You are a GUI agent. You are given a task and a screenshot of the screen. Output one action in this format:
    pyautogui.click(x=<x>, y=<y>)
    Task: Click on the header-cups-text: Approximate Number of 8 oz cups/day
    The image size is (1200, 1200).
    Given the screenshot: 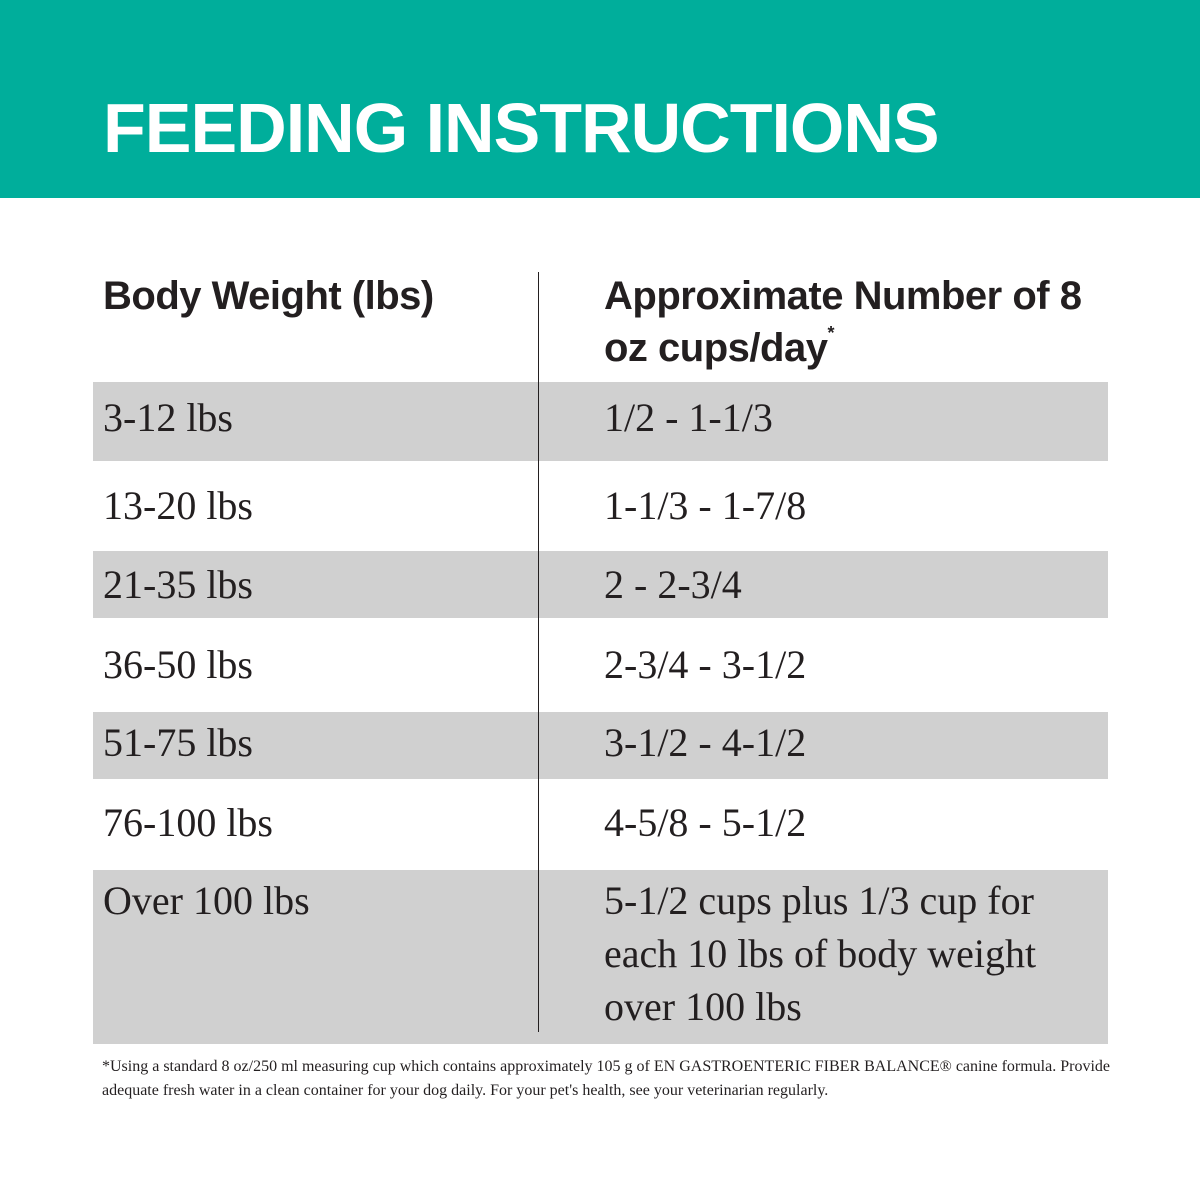 What is the action you would take?
    pyautogui.click(x=843, y=322)
    